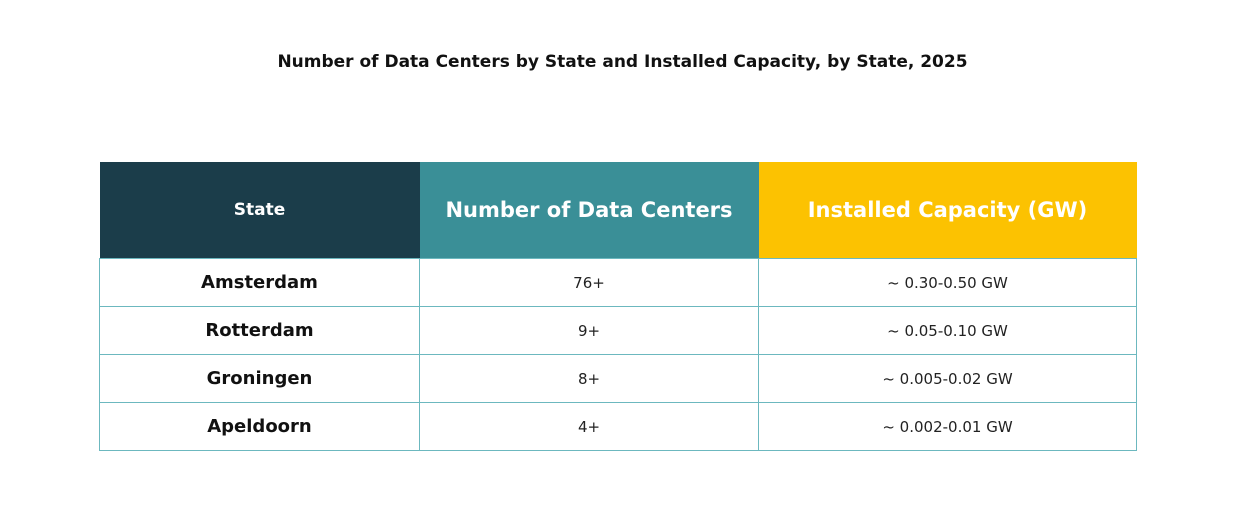 The height and width of the screenshot is (525, 1245). I want to click on table-cell: ~ 0.05-0.10 GW, so click(947, 330).